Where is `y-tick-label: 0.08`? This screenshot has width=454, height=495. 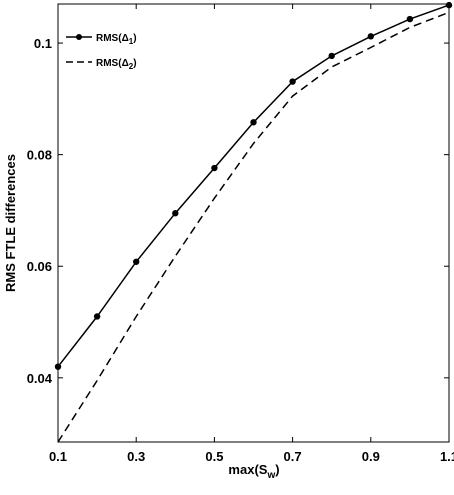
y-tick-label: 0.08 is located at coordinates (39, 155).